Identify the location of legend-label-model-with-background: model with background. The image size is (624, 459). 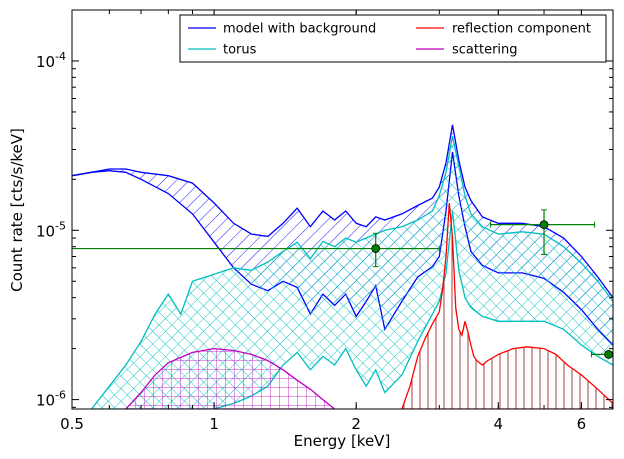
(299, 29).